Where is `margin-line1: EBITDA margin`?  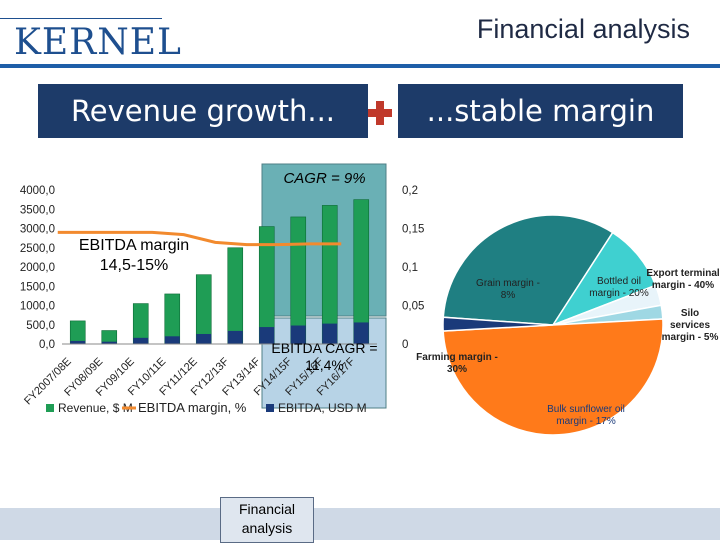
margin-line1: EBITDA margin is located at coordinates (134, 245).